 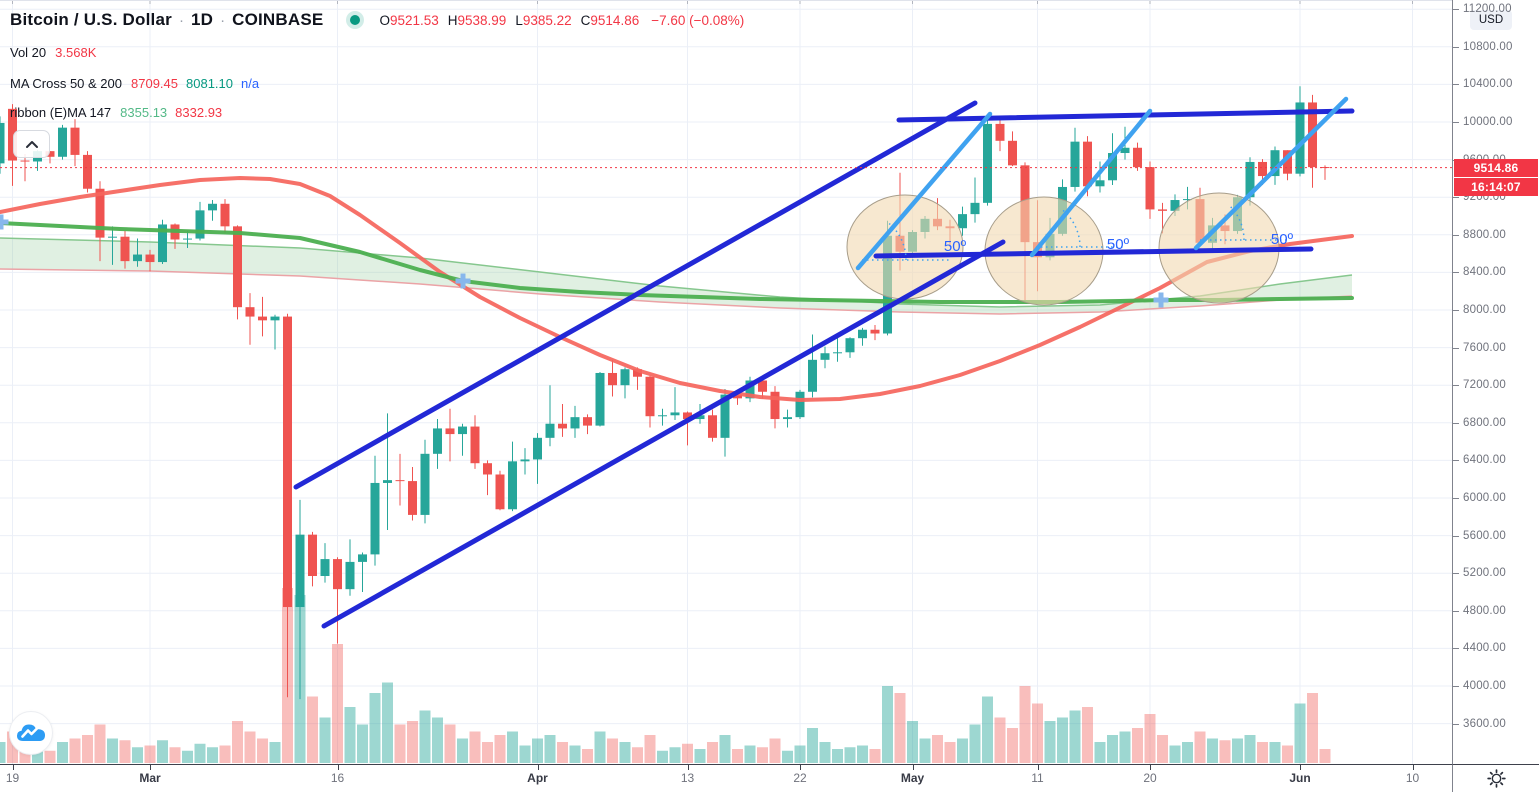 What do you see at coordinates (1484, 234) in the screenshot?
I see `price-axis-label: 8800.00` at bounding box center [1484, 234].